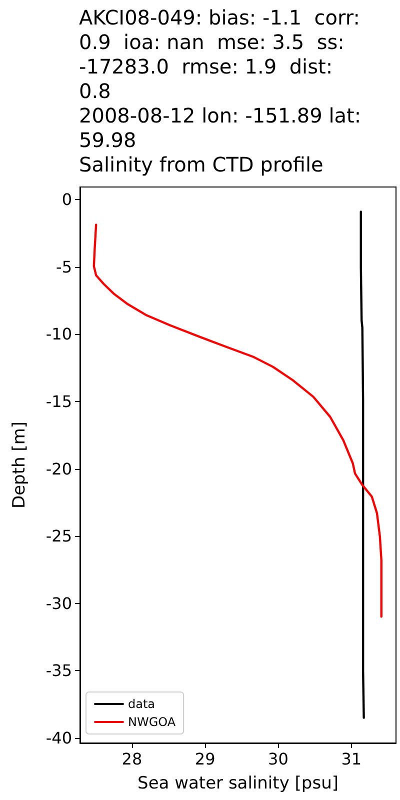  Describe the element at coordinates (59, 670) in the screenshot. I see `y-tick-label: -35` at that location.